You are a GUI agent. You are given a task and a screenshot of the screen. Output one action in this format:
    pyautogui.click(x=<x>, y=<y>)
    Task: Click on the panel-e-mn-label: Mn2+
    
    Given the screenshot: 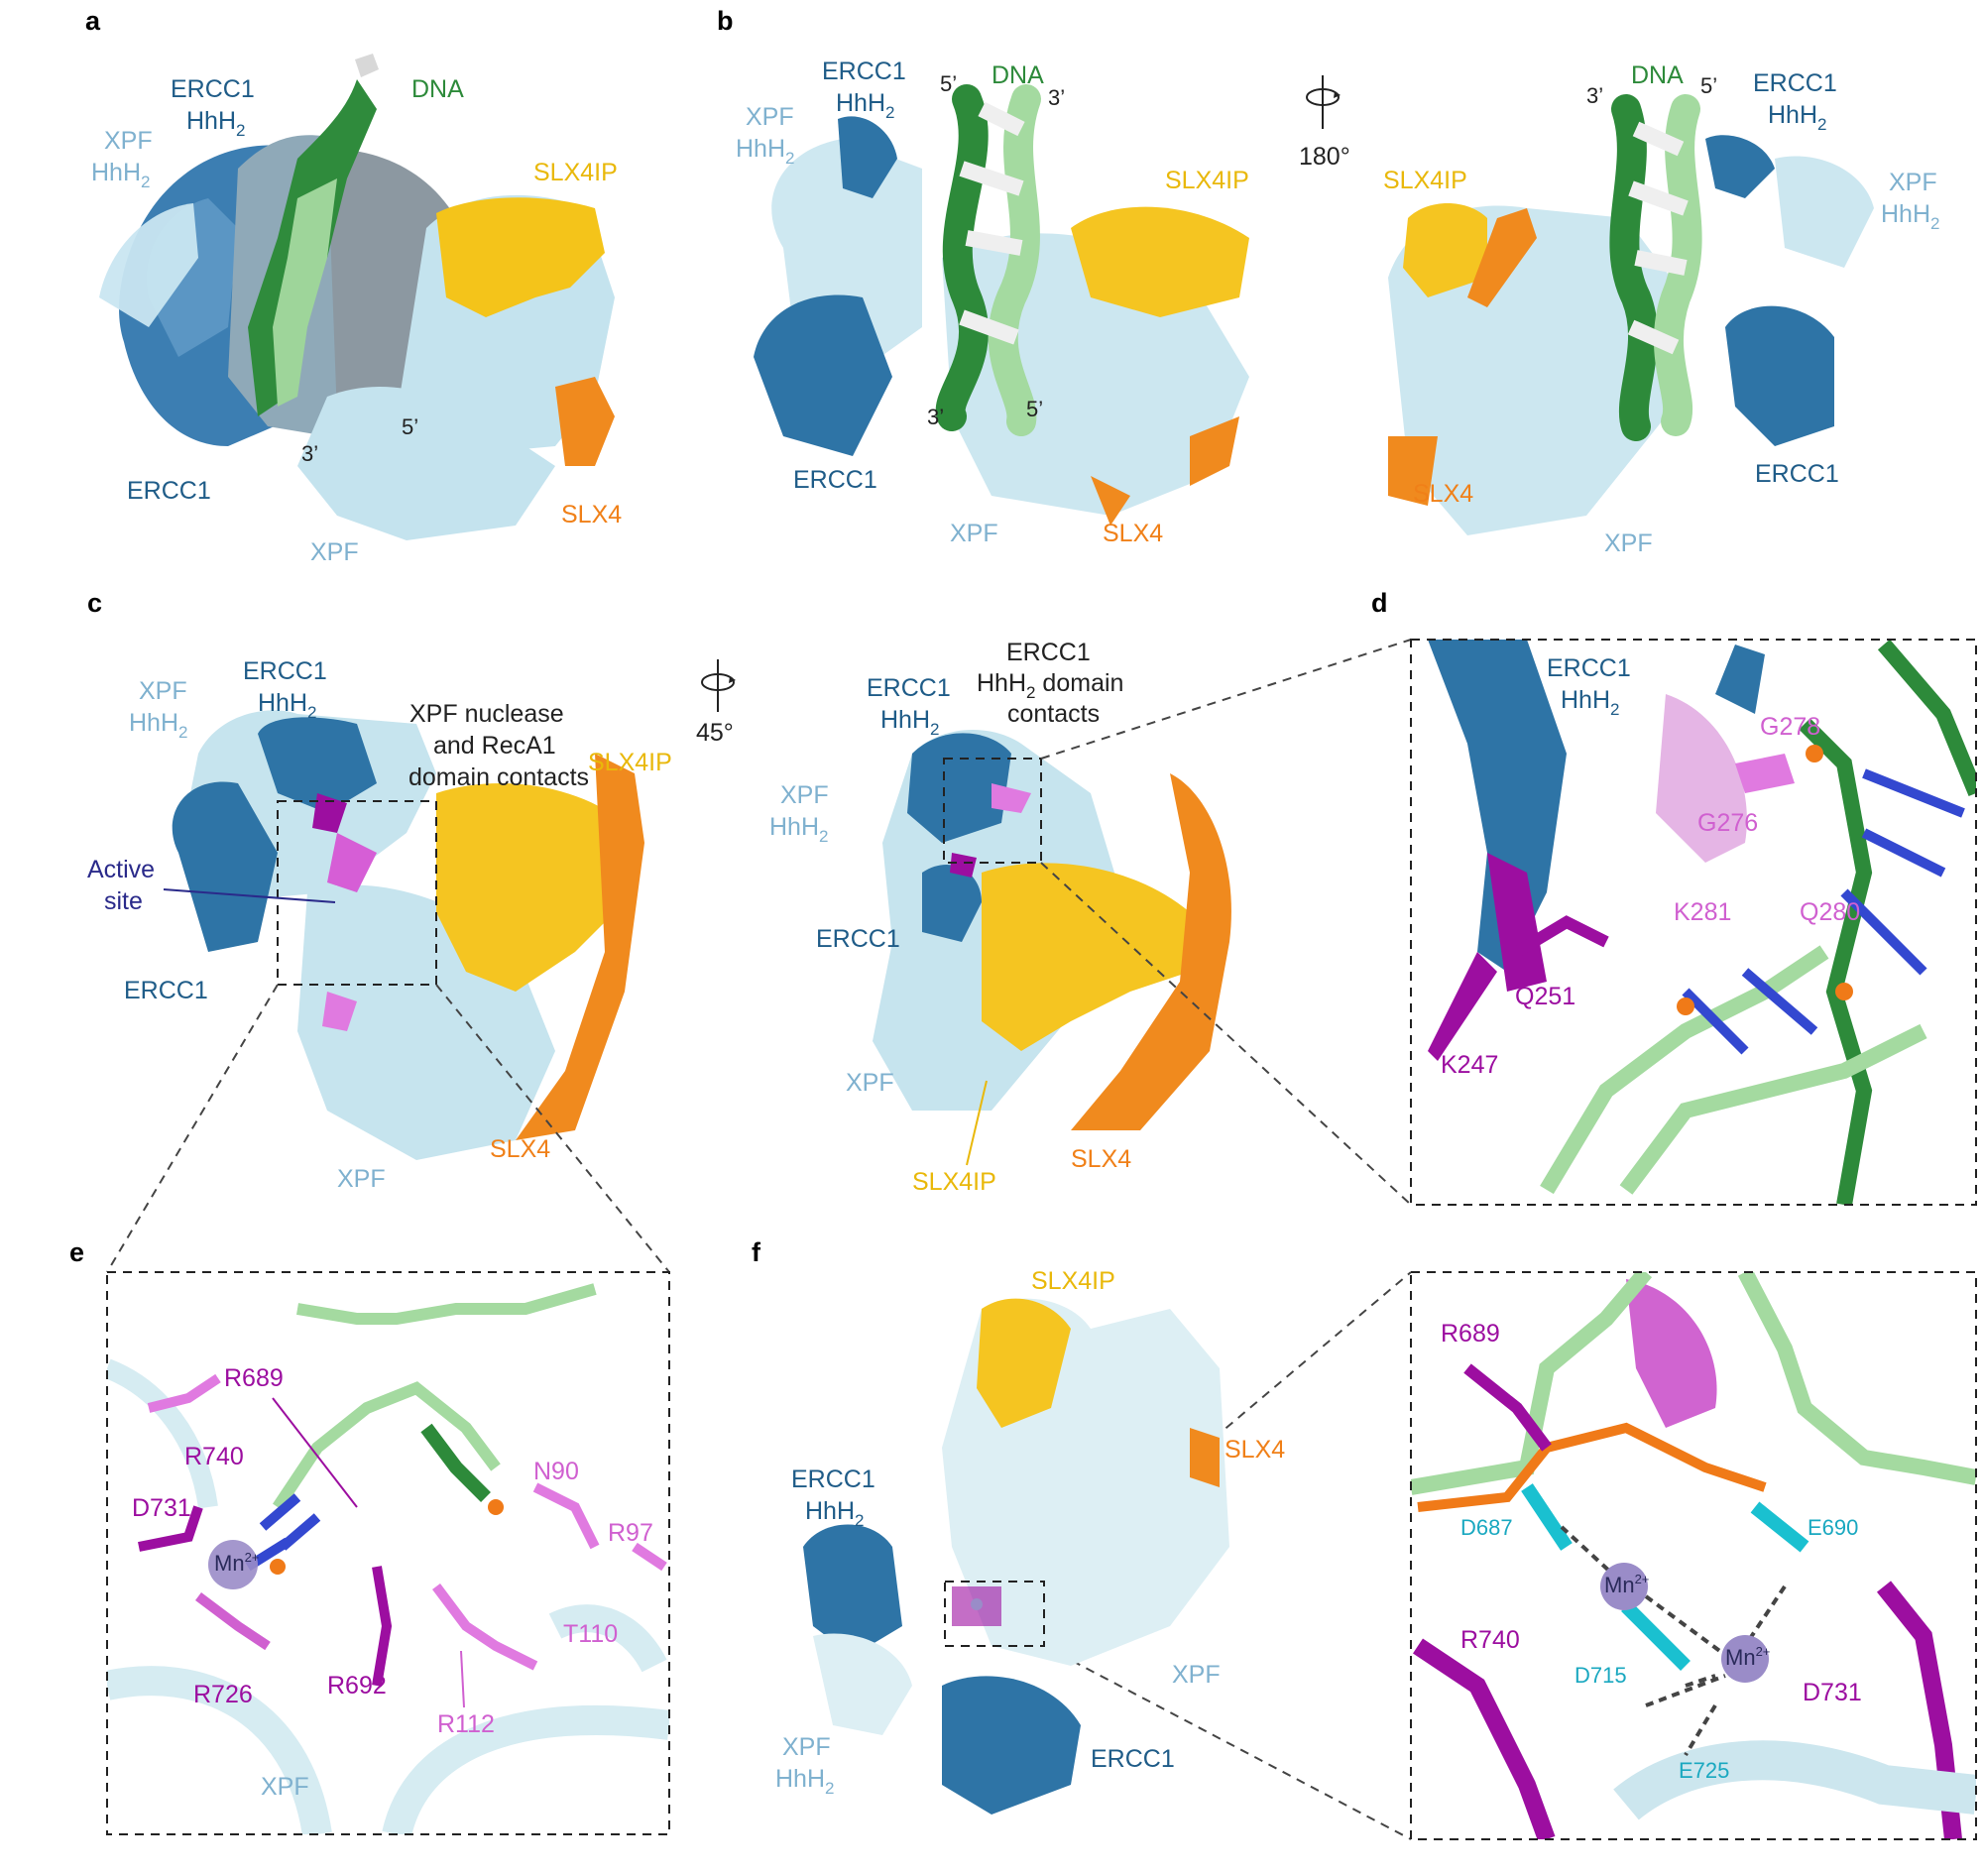 What is the action you would take?
    pyautogui.click(x=237, y=1563)
    